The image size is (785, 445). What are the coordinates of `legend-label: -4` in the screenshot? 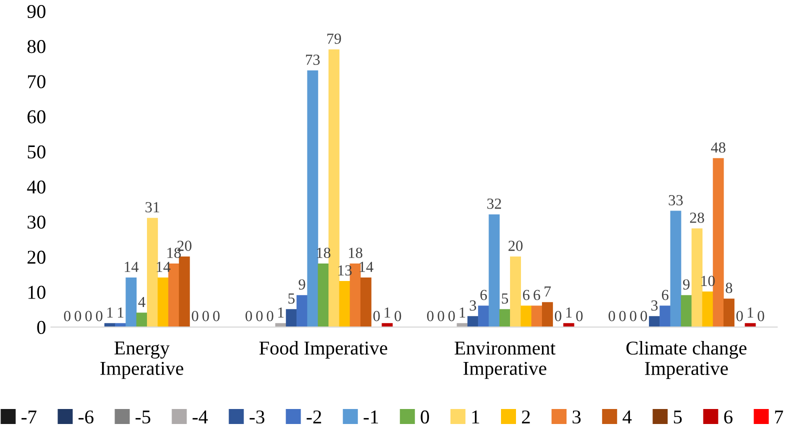 It's located at (200, 417).